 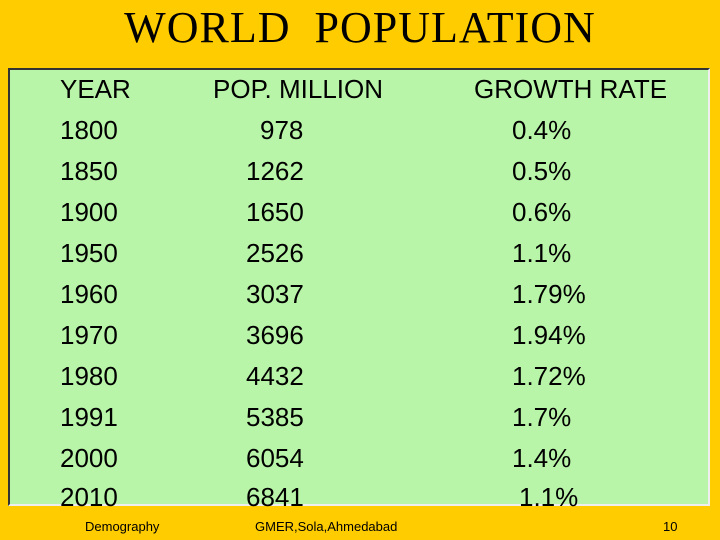 I want to click on cell-population: 1650, so click(x=275, y=212).